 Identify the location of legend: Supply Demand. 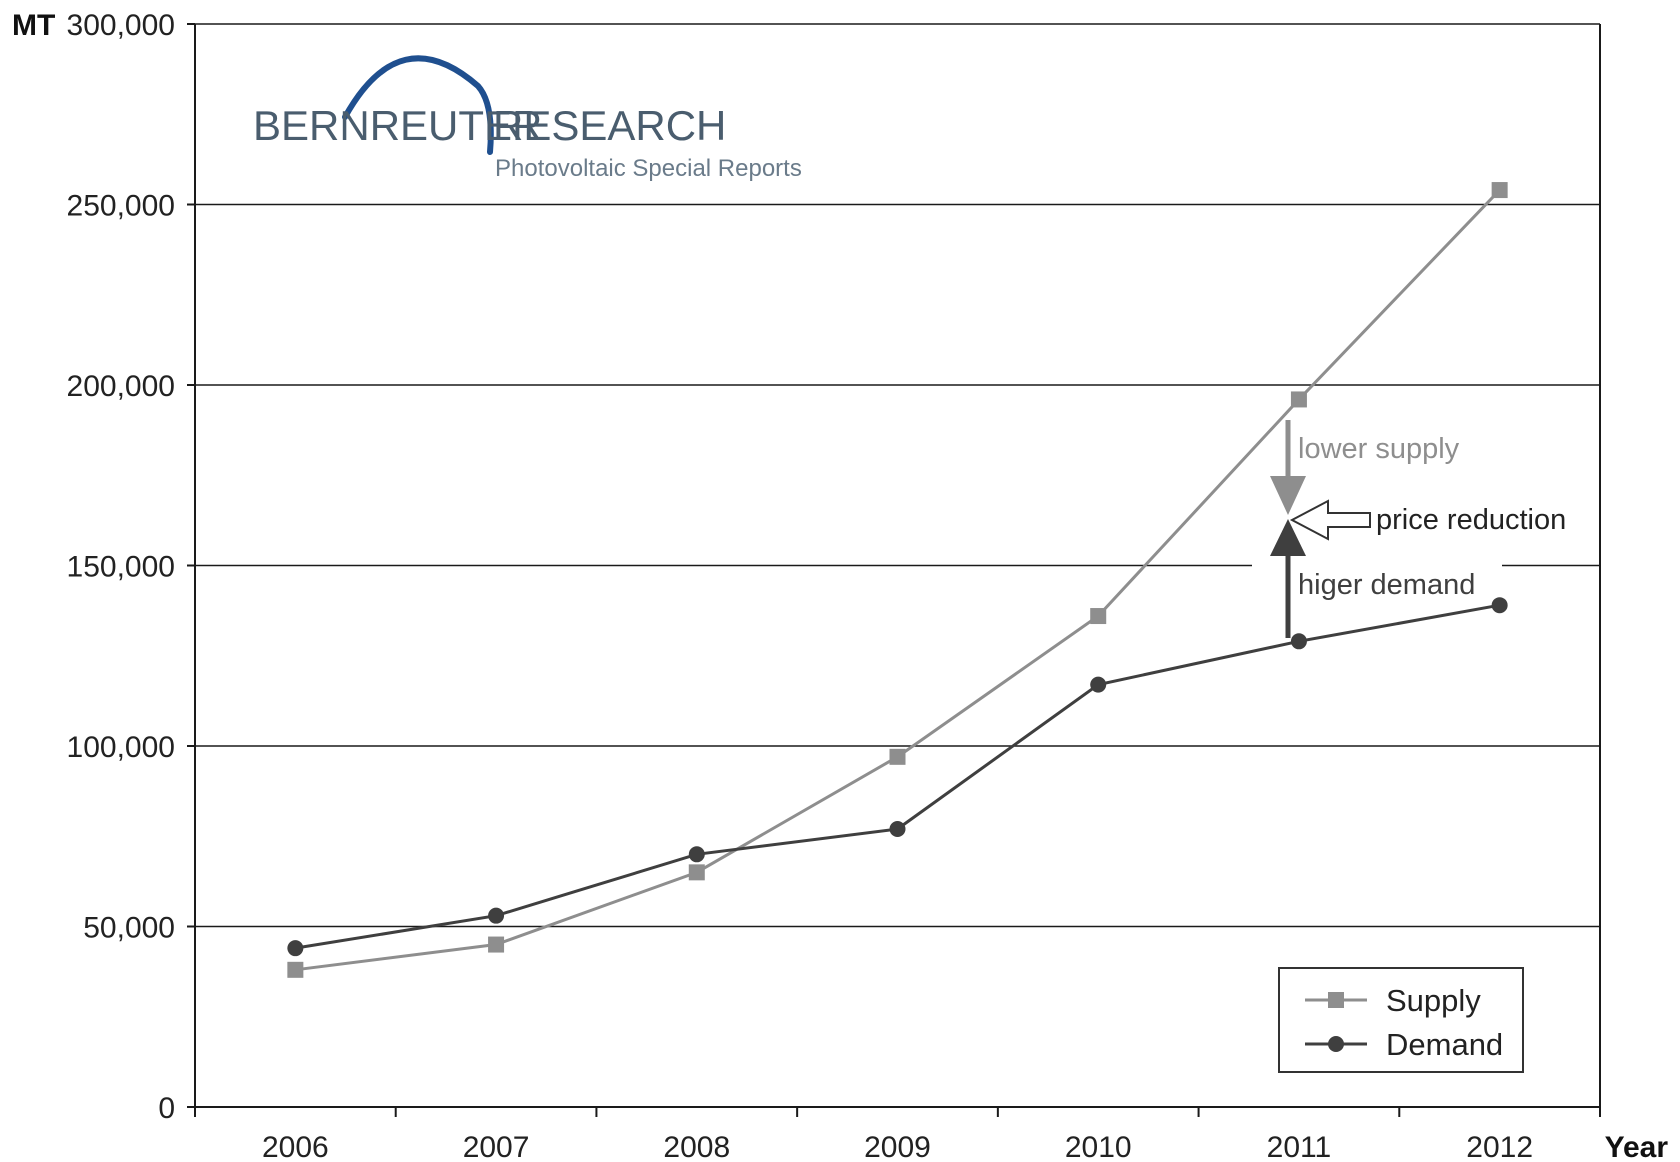
(1401, 1020).